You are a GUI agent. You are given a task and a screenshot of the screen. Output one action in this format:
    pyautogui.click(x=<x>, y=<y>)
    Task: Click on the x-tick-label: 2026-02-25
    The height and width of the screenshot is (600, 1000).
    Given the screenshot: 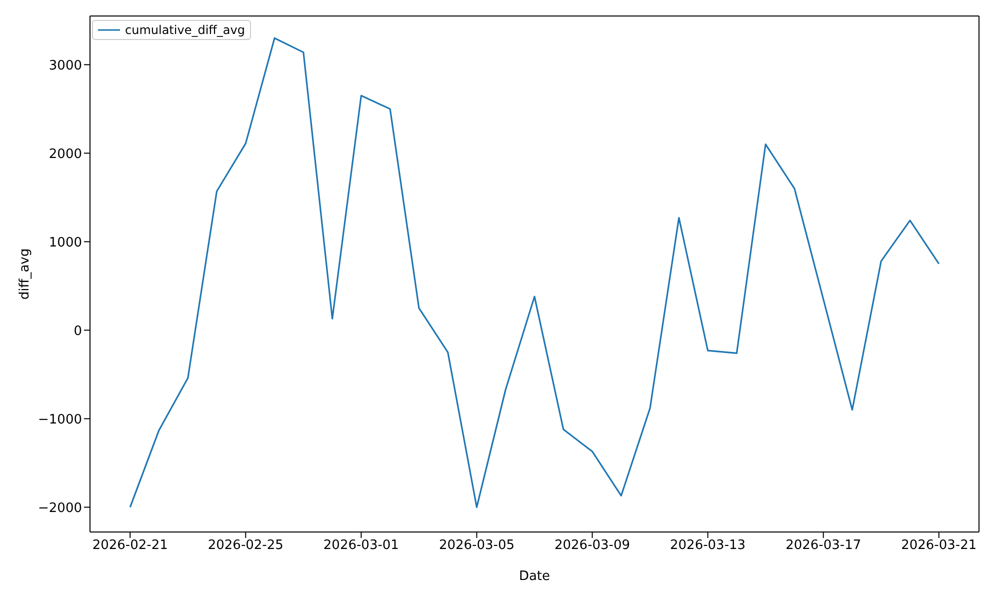 What is the action you would take?
    pyautogui.click(x=246, y=546)
    